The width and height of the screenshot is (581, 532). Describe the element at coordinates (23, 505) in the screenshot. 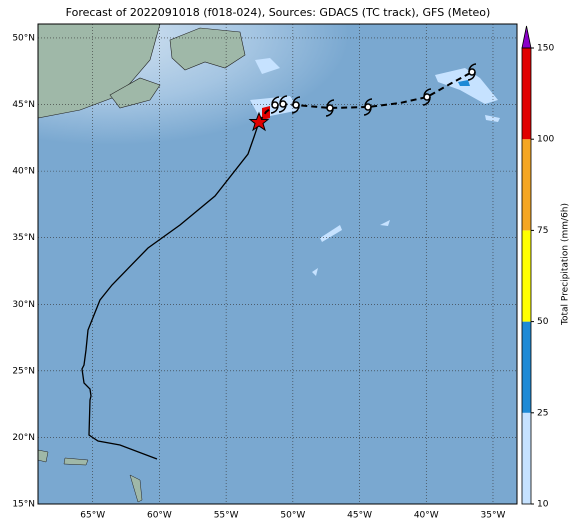

I see `lat-tick-label: 15°N` at that location.